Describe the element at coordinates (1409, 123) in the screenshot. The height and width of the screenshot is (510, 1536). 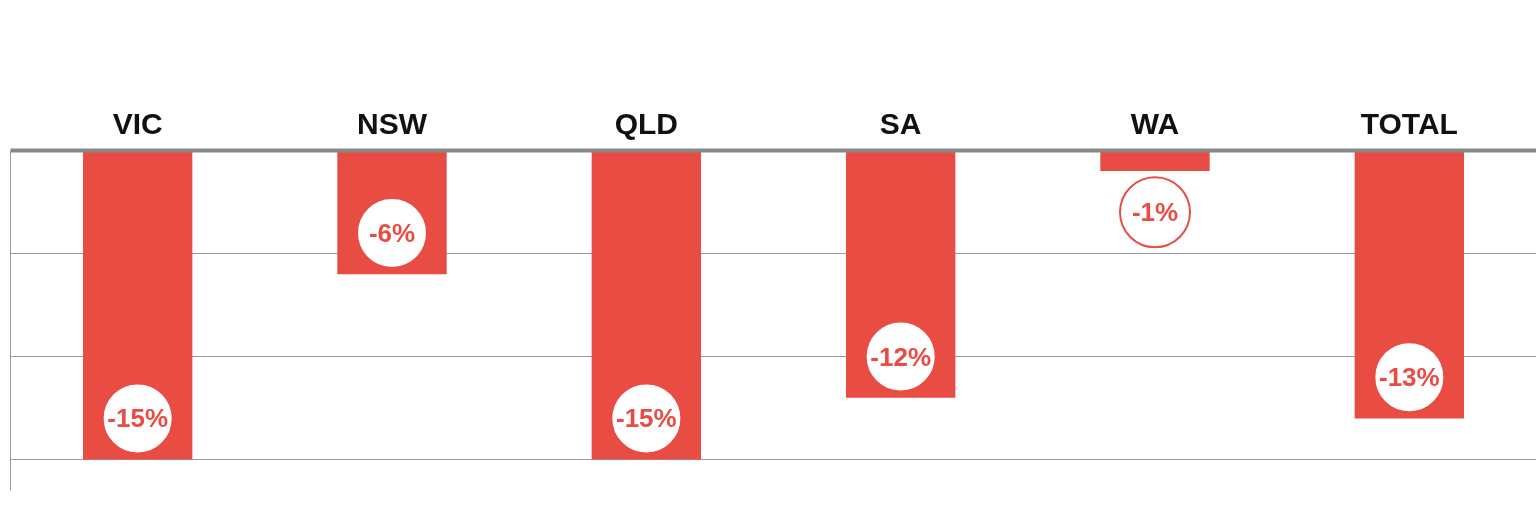
I see `x-tick-label: TOTAL` at that location.